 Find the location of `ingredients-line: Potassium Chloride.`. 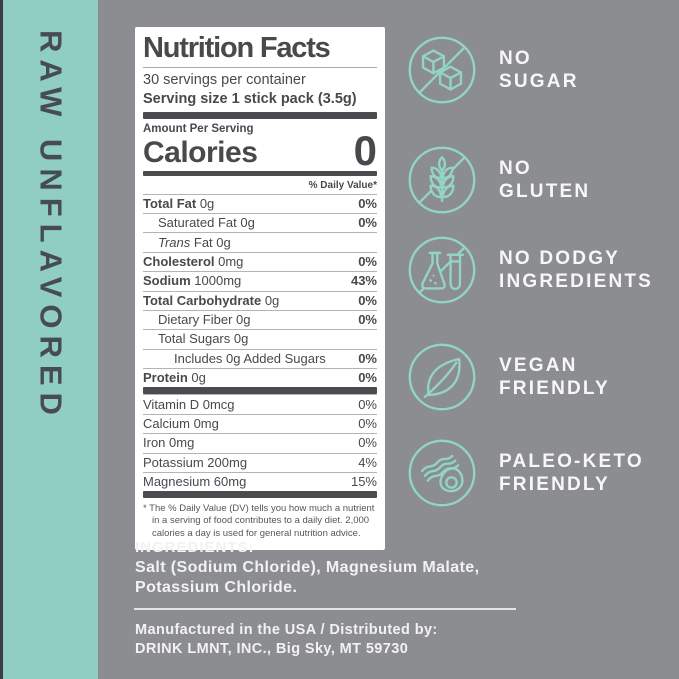

ingredients-line: Potassium Chloride. is located at coordinates (216, 587).